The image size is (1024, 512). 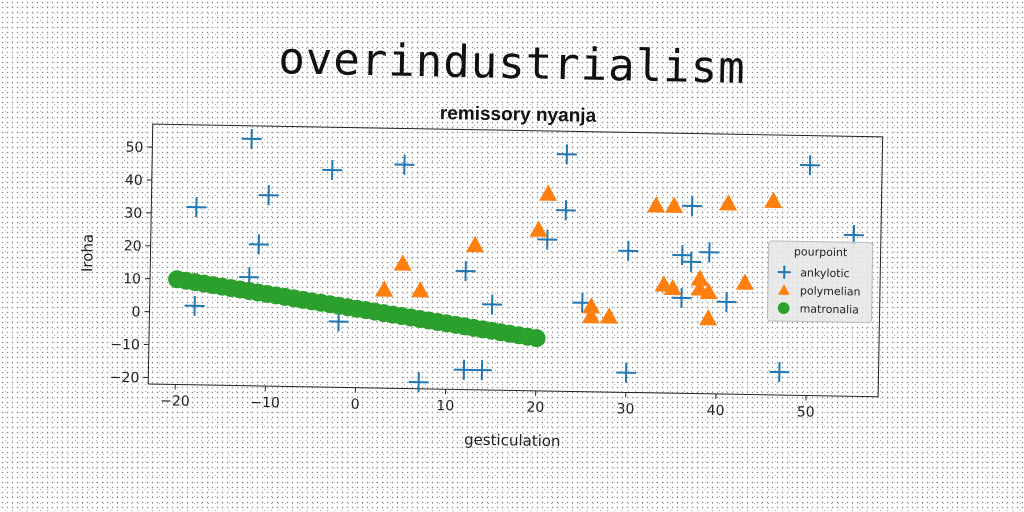 I want to click on y-tick-label: 10, so click(x=132, y=279).